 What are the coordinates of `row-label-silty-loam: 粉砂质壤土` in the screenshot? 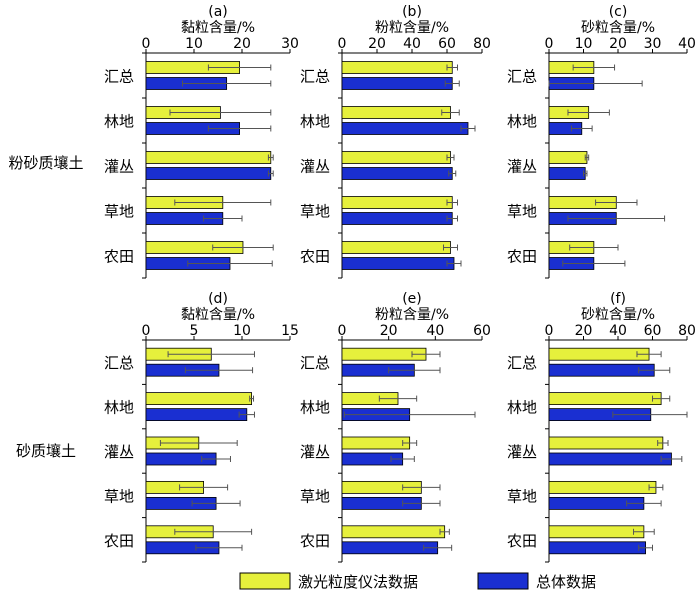 It's located at (45, 163).